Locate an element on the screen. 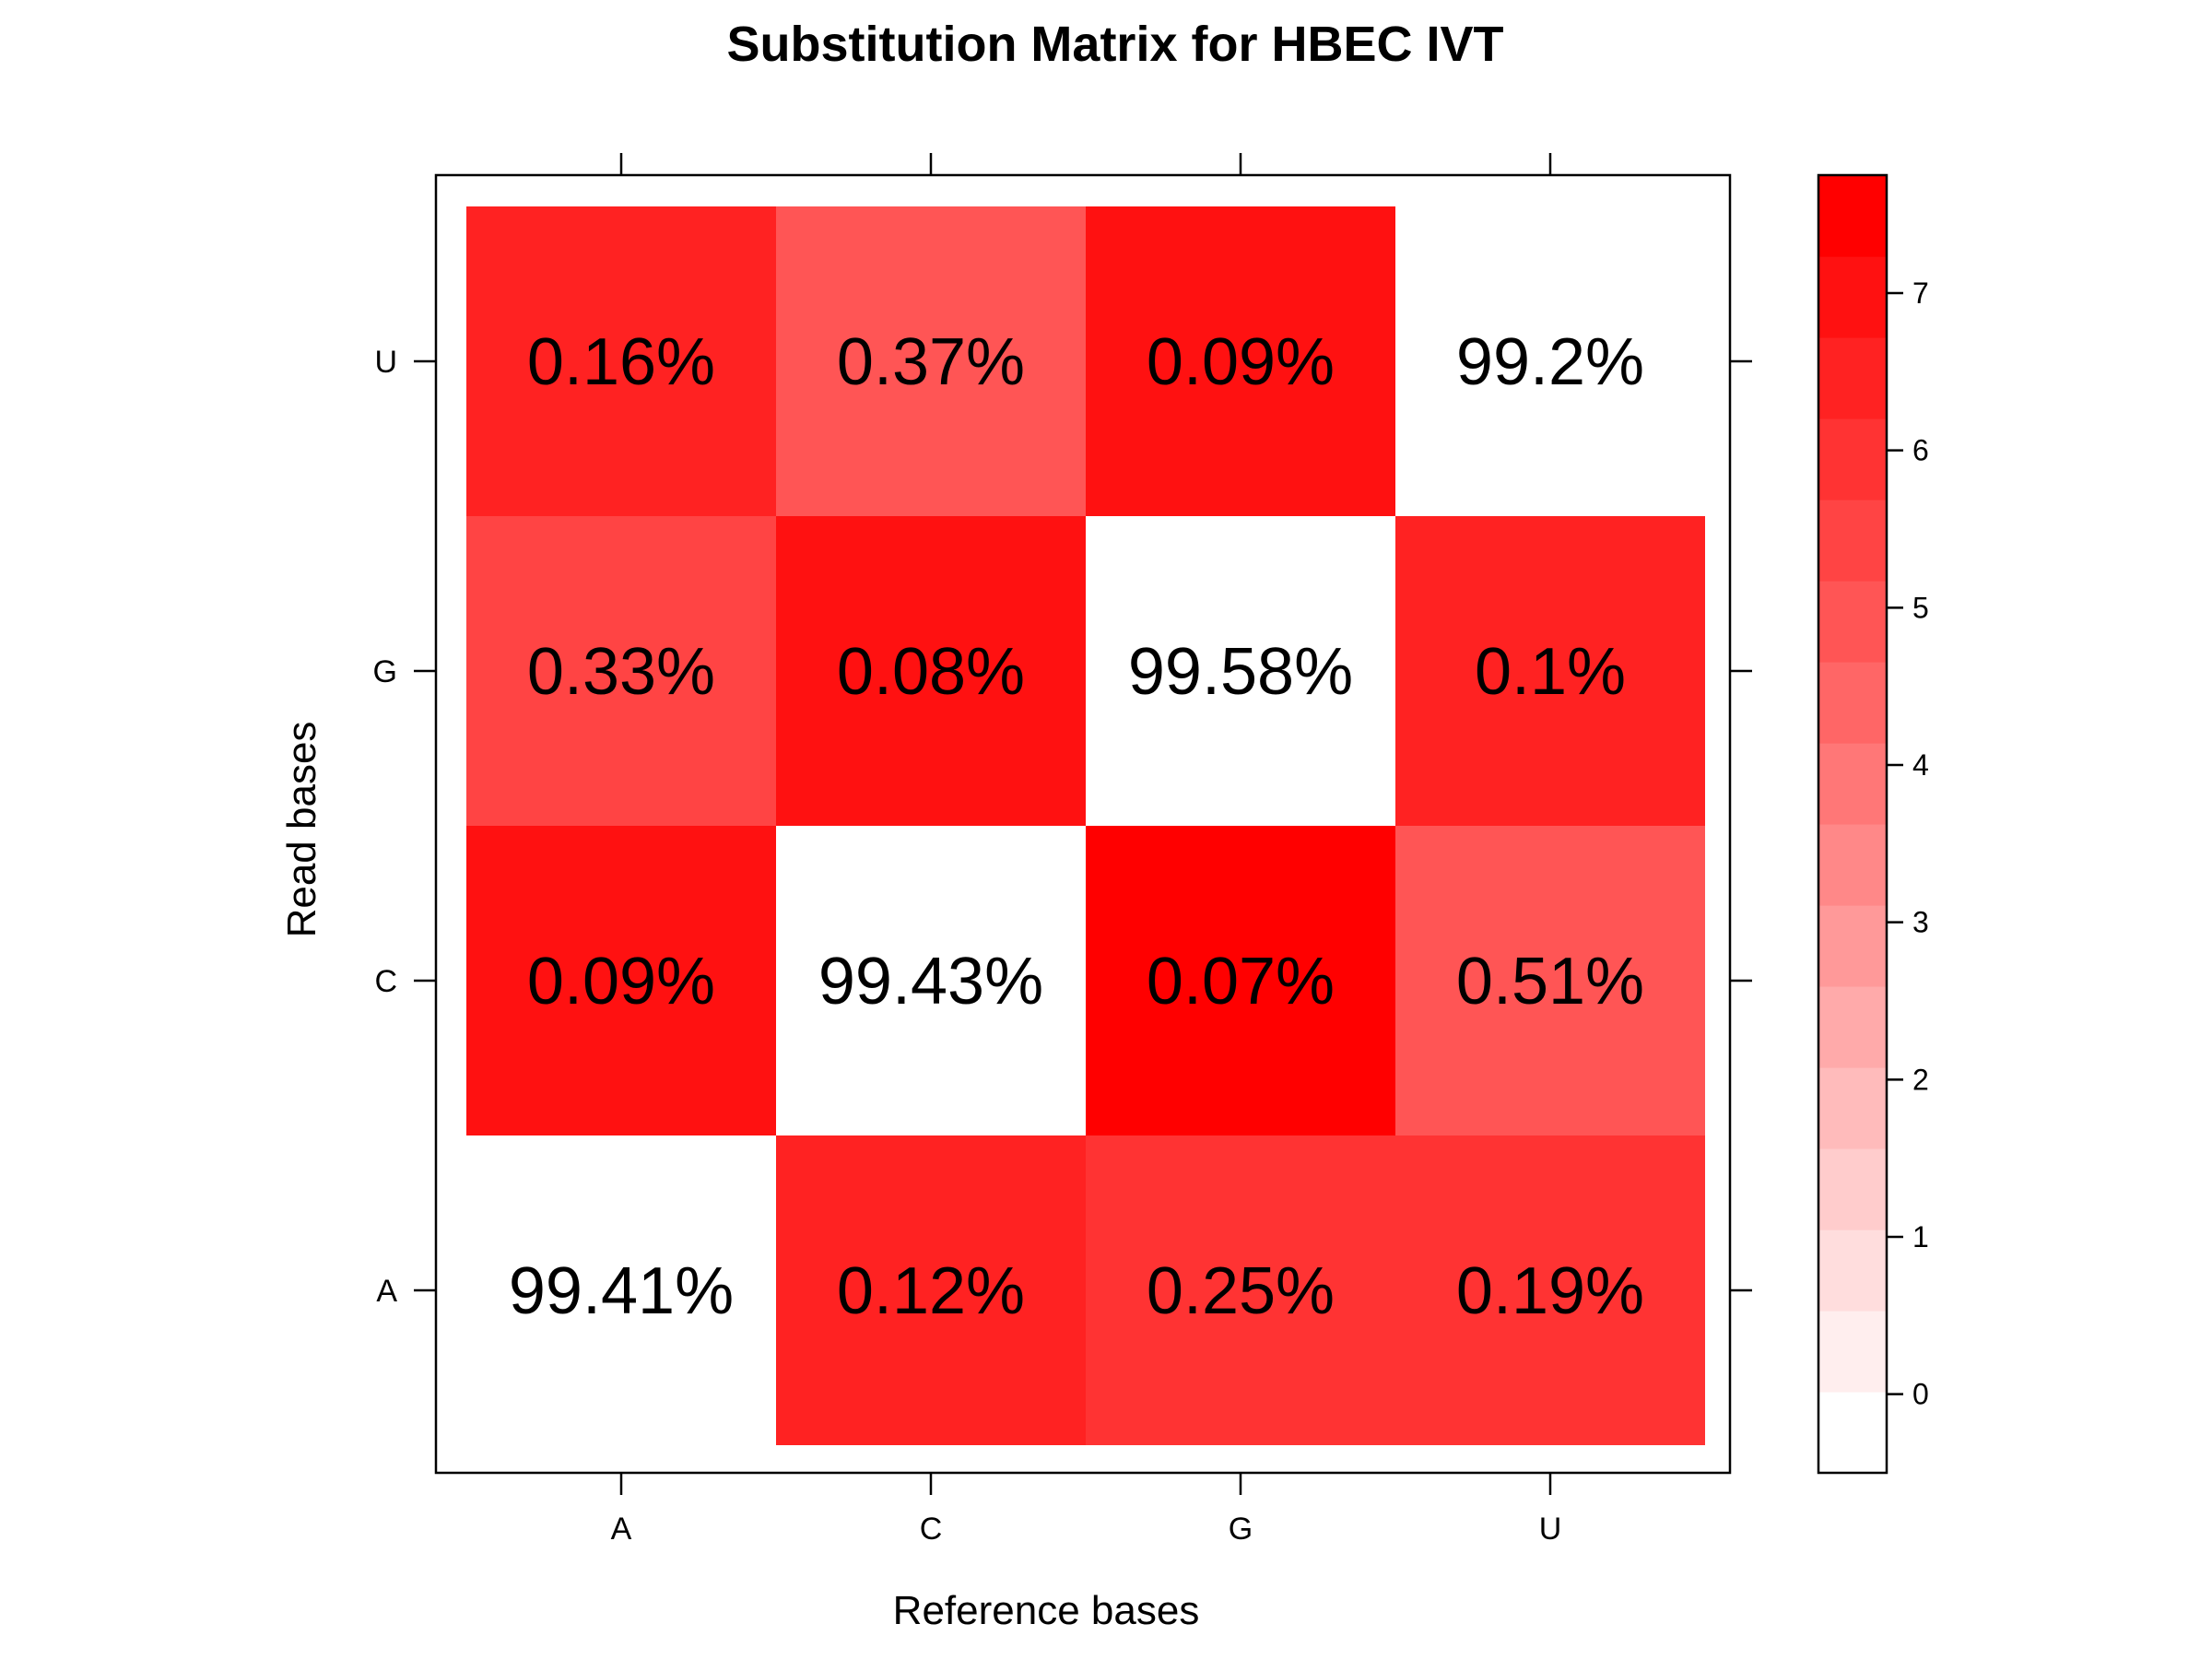 The width and height of the screenshot is (2212, 1659). cell-label-A-G: 0.33% is located at coordinates (621, 672).